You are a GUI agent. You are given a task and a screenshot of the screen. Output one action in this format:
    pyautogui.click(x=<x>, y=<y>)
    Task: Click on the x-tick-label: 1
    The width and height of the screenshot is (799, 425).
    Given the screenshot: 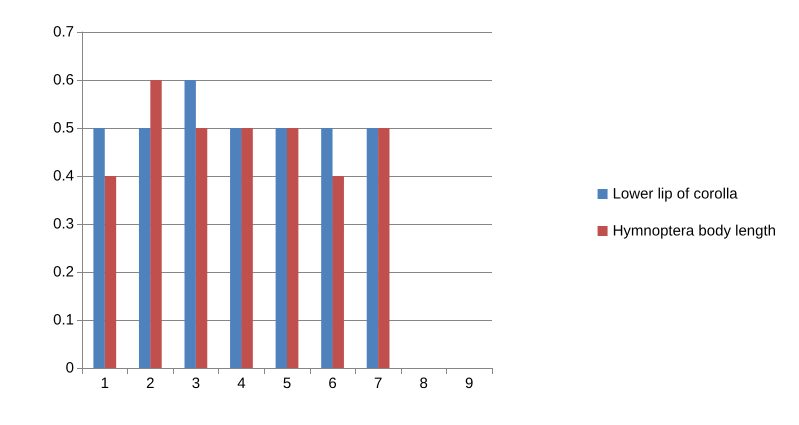 What is the action you would take?
    pyautogui.click(x=104, y=383)
    